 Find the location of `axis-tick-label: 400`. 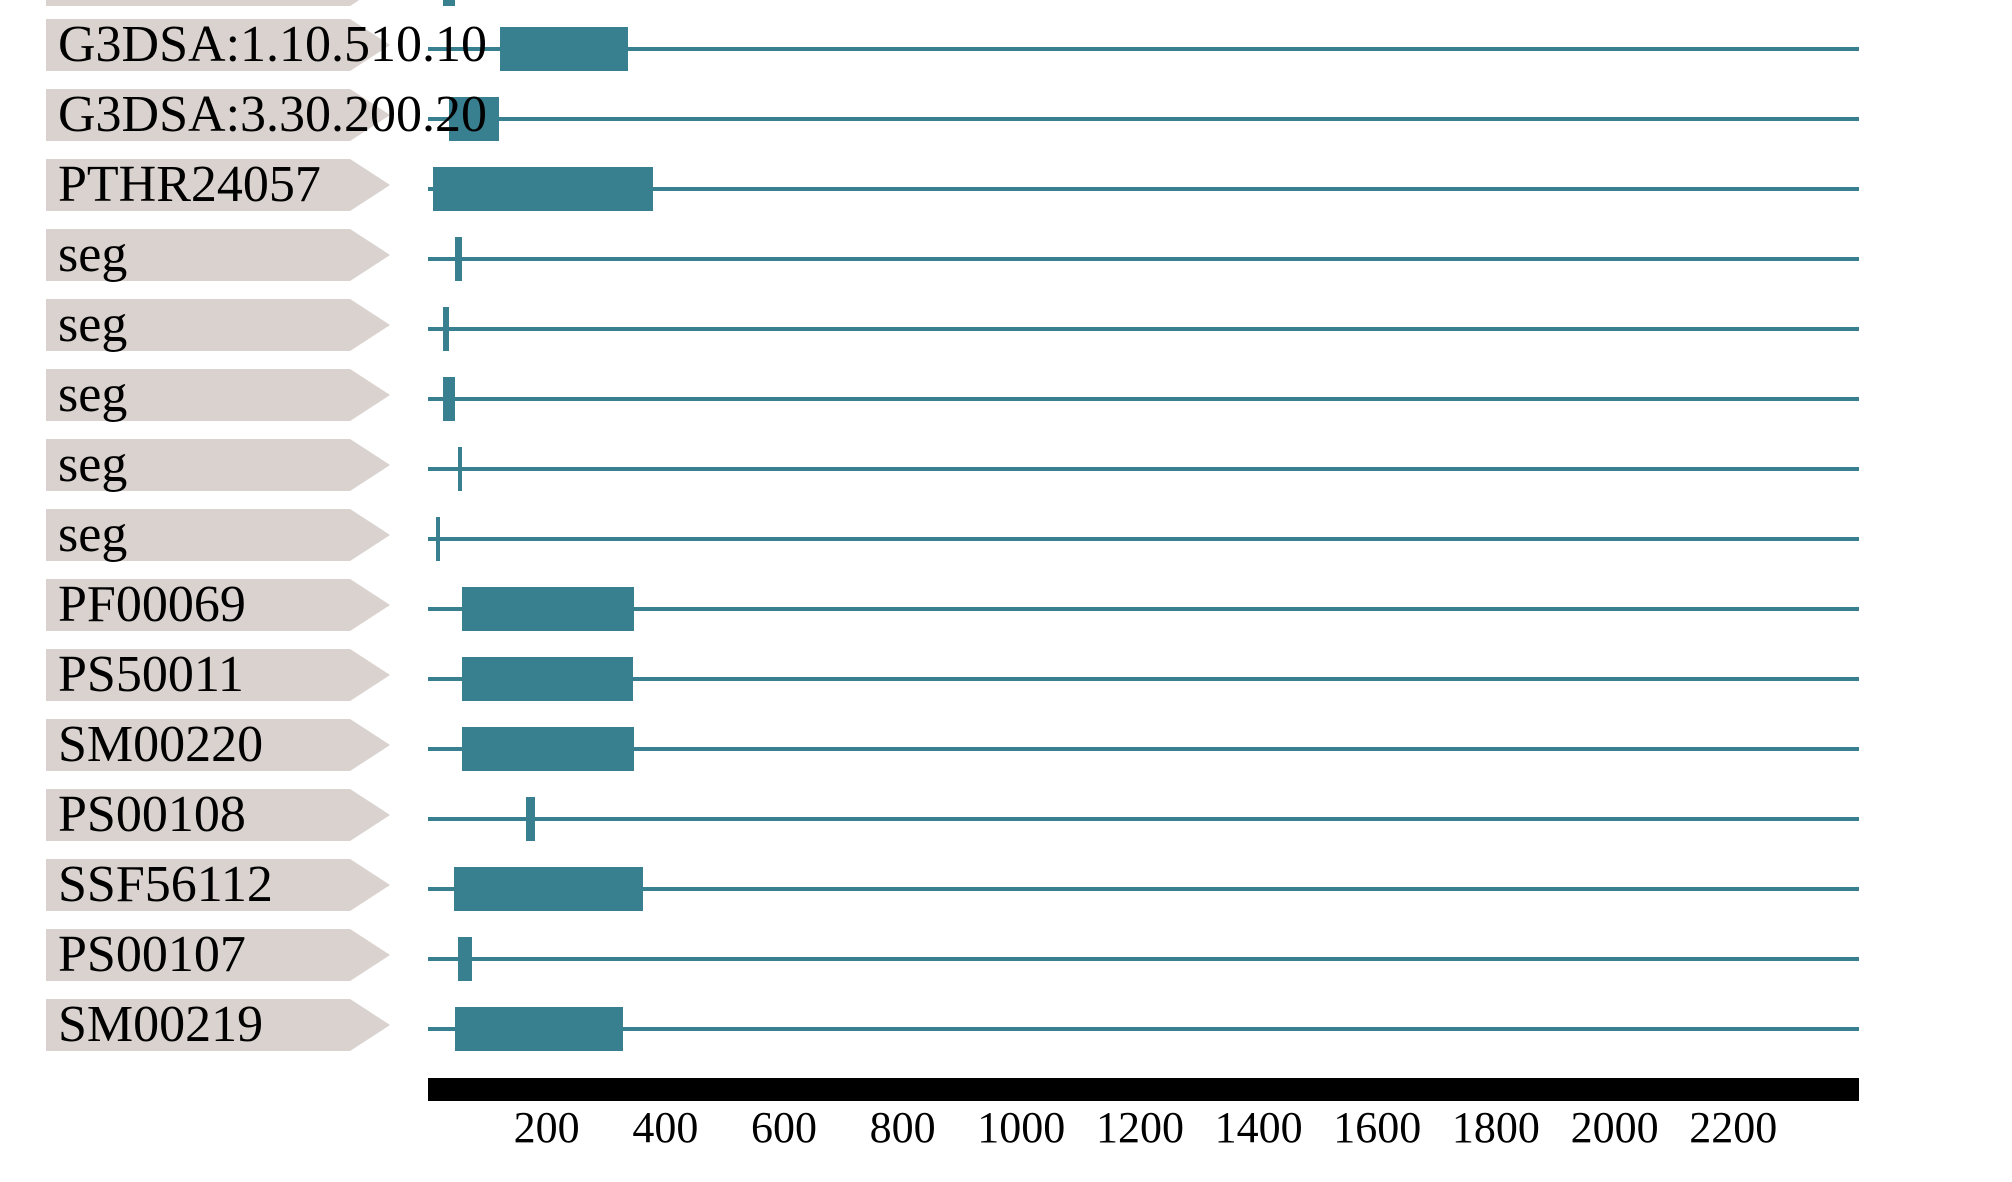

axis-tick-label: 400 is located at coordinates (665, 1127).